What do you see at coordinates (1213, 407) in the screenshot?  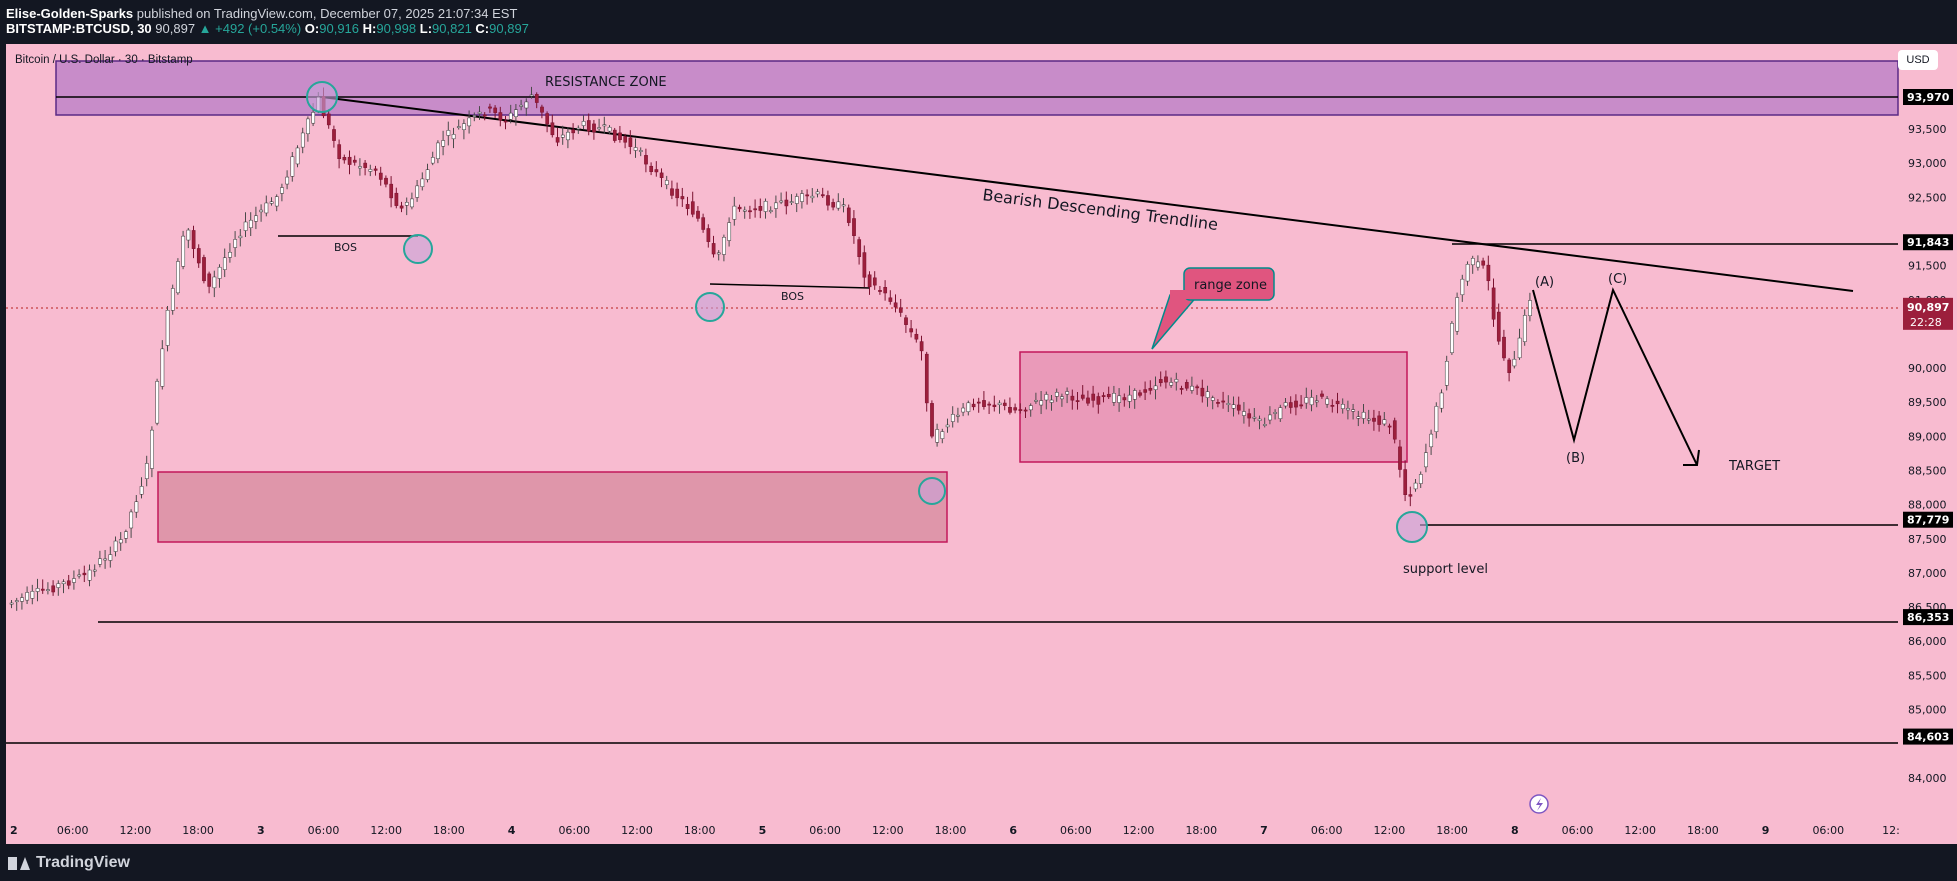 I see `range-zone-box` at bounding box center [1213, 407].